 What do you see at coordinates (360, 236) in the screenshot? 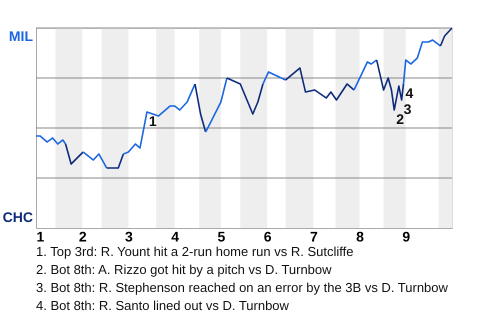
I see `x-tick-label: 8` at bounding box center [360, 236].